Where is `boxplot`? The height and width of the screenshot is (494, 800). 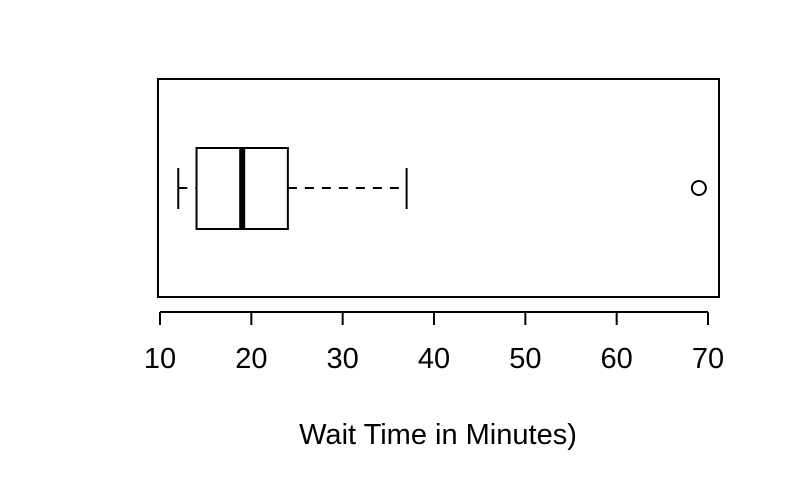
boxplot is located at coordinates (442, 188).